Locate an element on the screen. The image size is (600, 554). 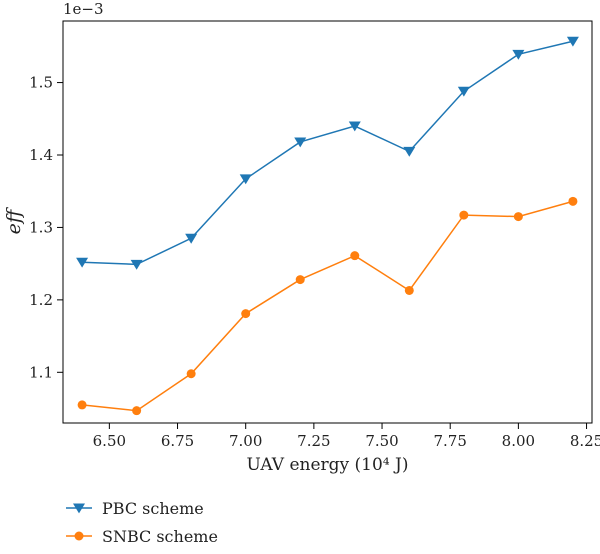
y-tick-label: 1.2 is located at coordinates (41, 300).